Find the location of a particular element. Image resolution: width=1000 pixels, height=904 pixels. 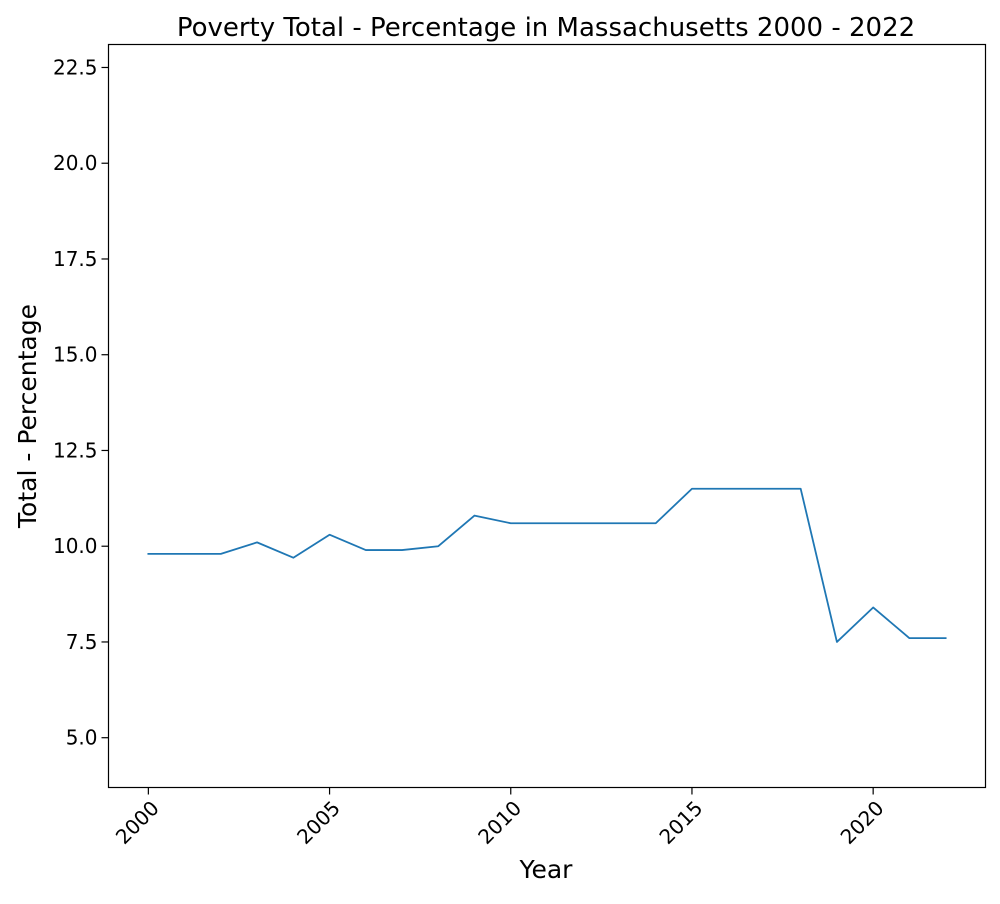

series-line is located at coordinates (547, 565).